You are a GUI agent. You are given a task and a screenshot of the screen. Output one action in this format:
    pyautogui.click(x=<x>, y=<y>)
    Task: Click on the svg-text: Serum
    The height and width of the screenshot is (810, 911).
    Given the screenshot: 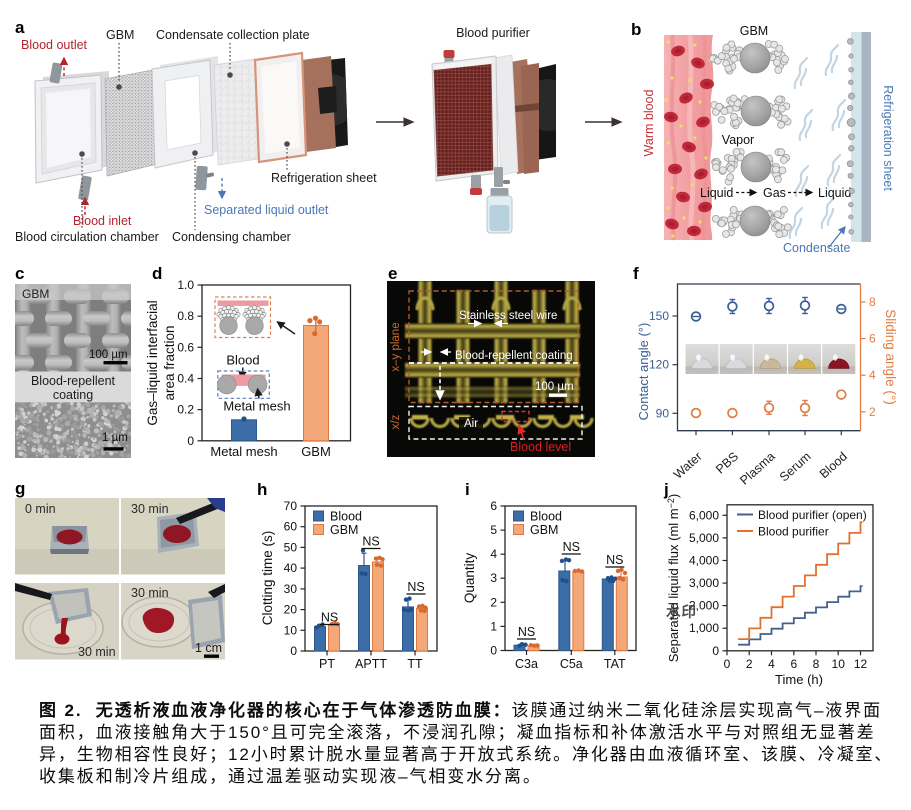 What is the action you would take?
    pyautogui.click(x=795, y=466)
    